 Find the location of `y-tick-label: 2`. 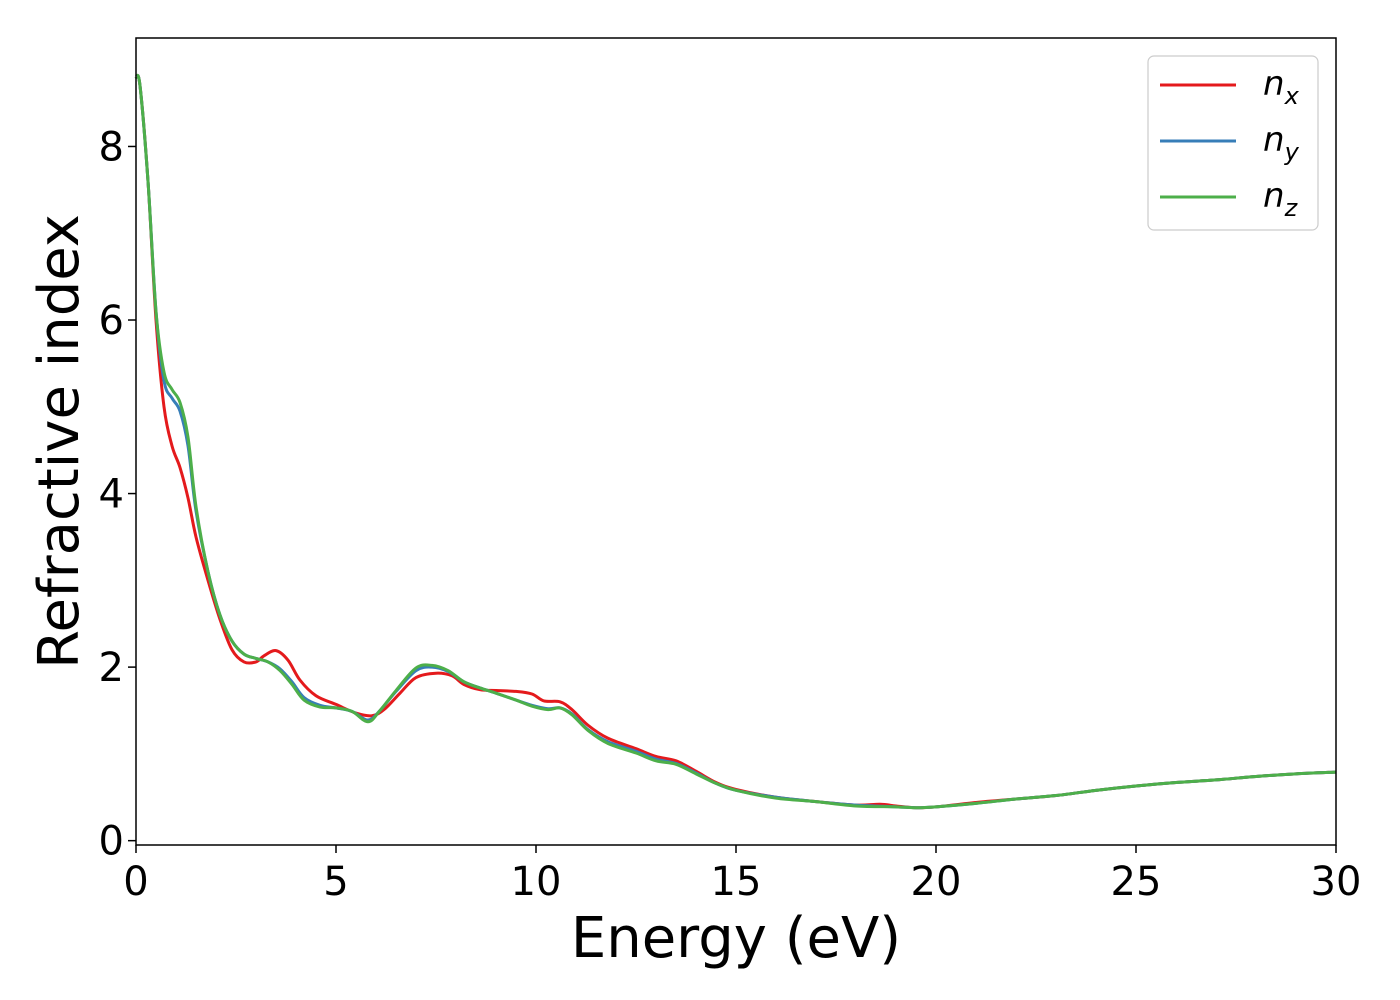

y-tick-label: 2 is located at coordinates (111, 668).